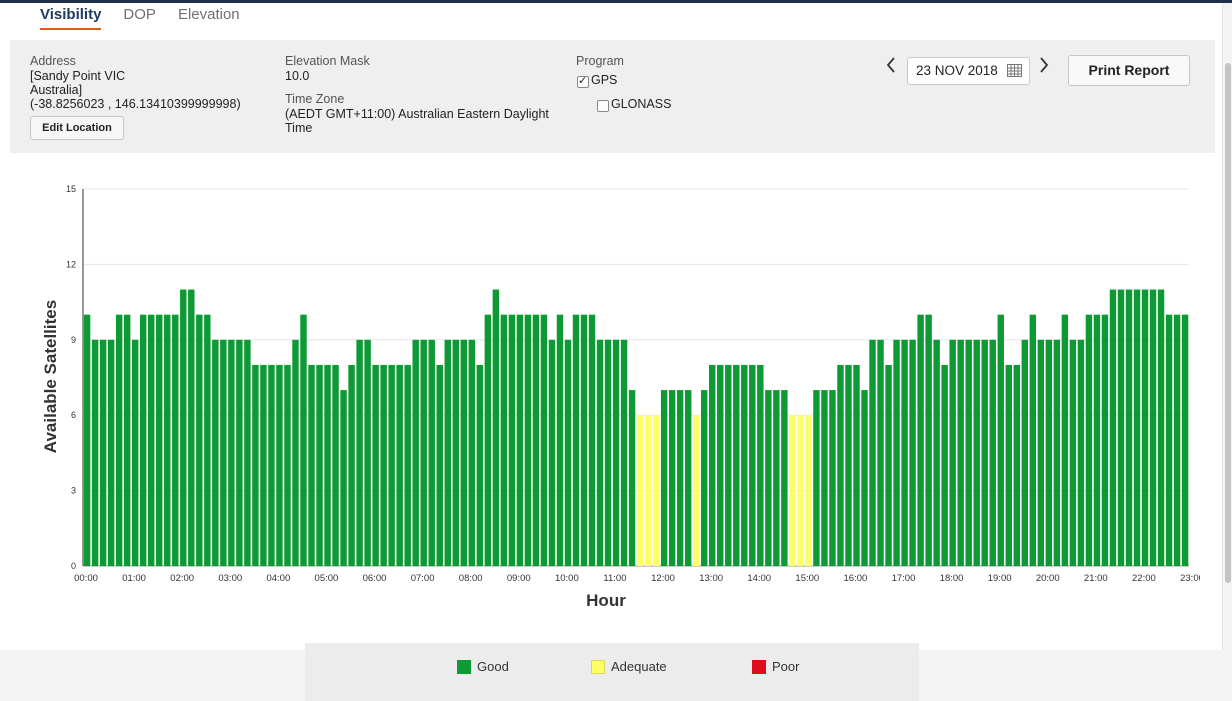 This screenshot has height=701, width=1232. What do you see at coordinates (77, 128) in the screenshot?
I see `edit-location-button: Edit Location` at bounding box center [77, 128].